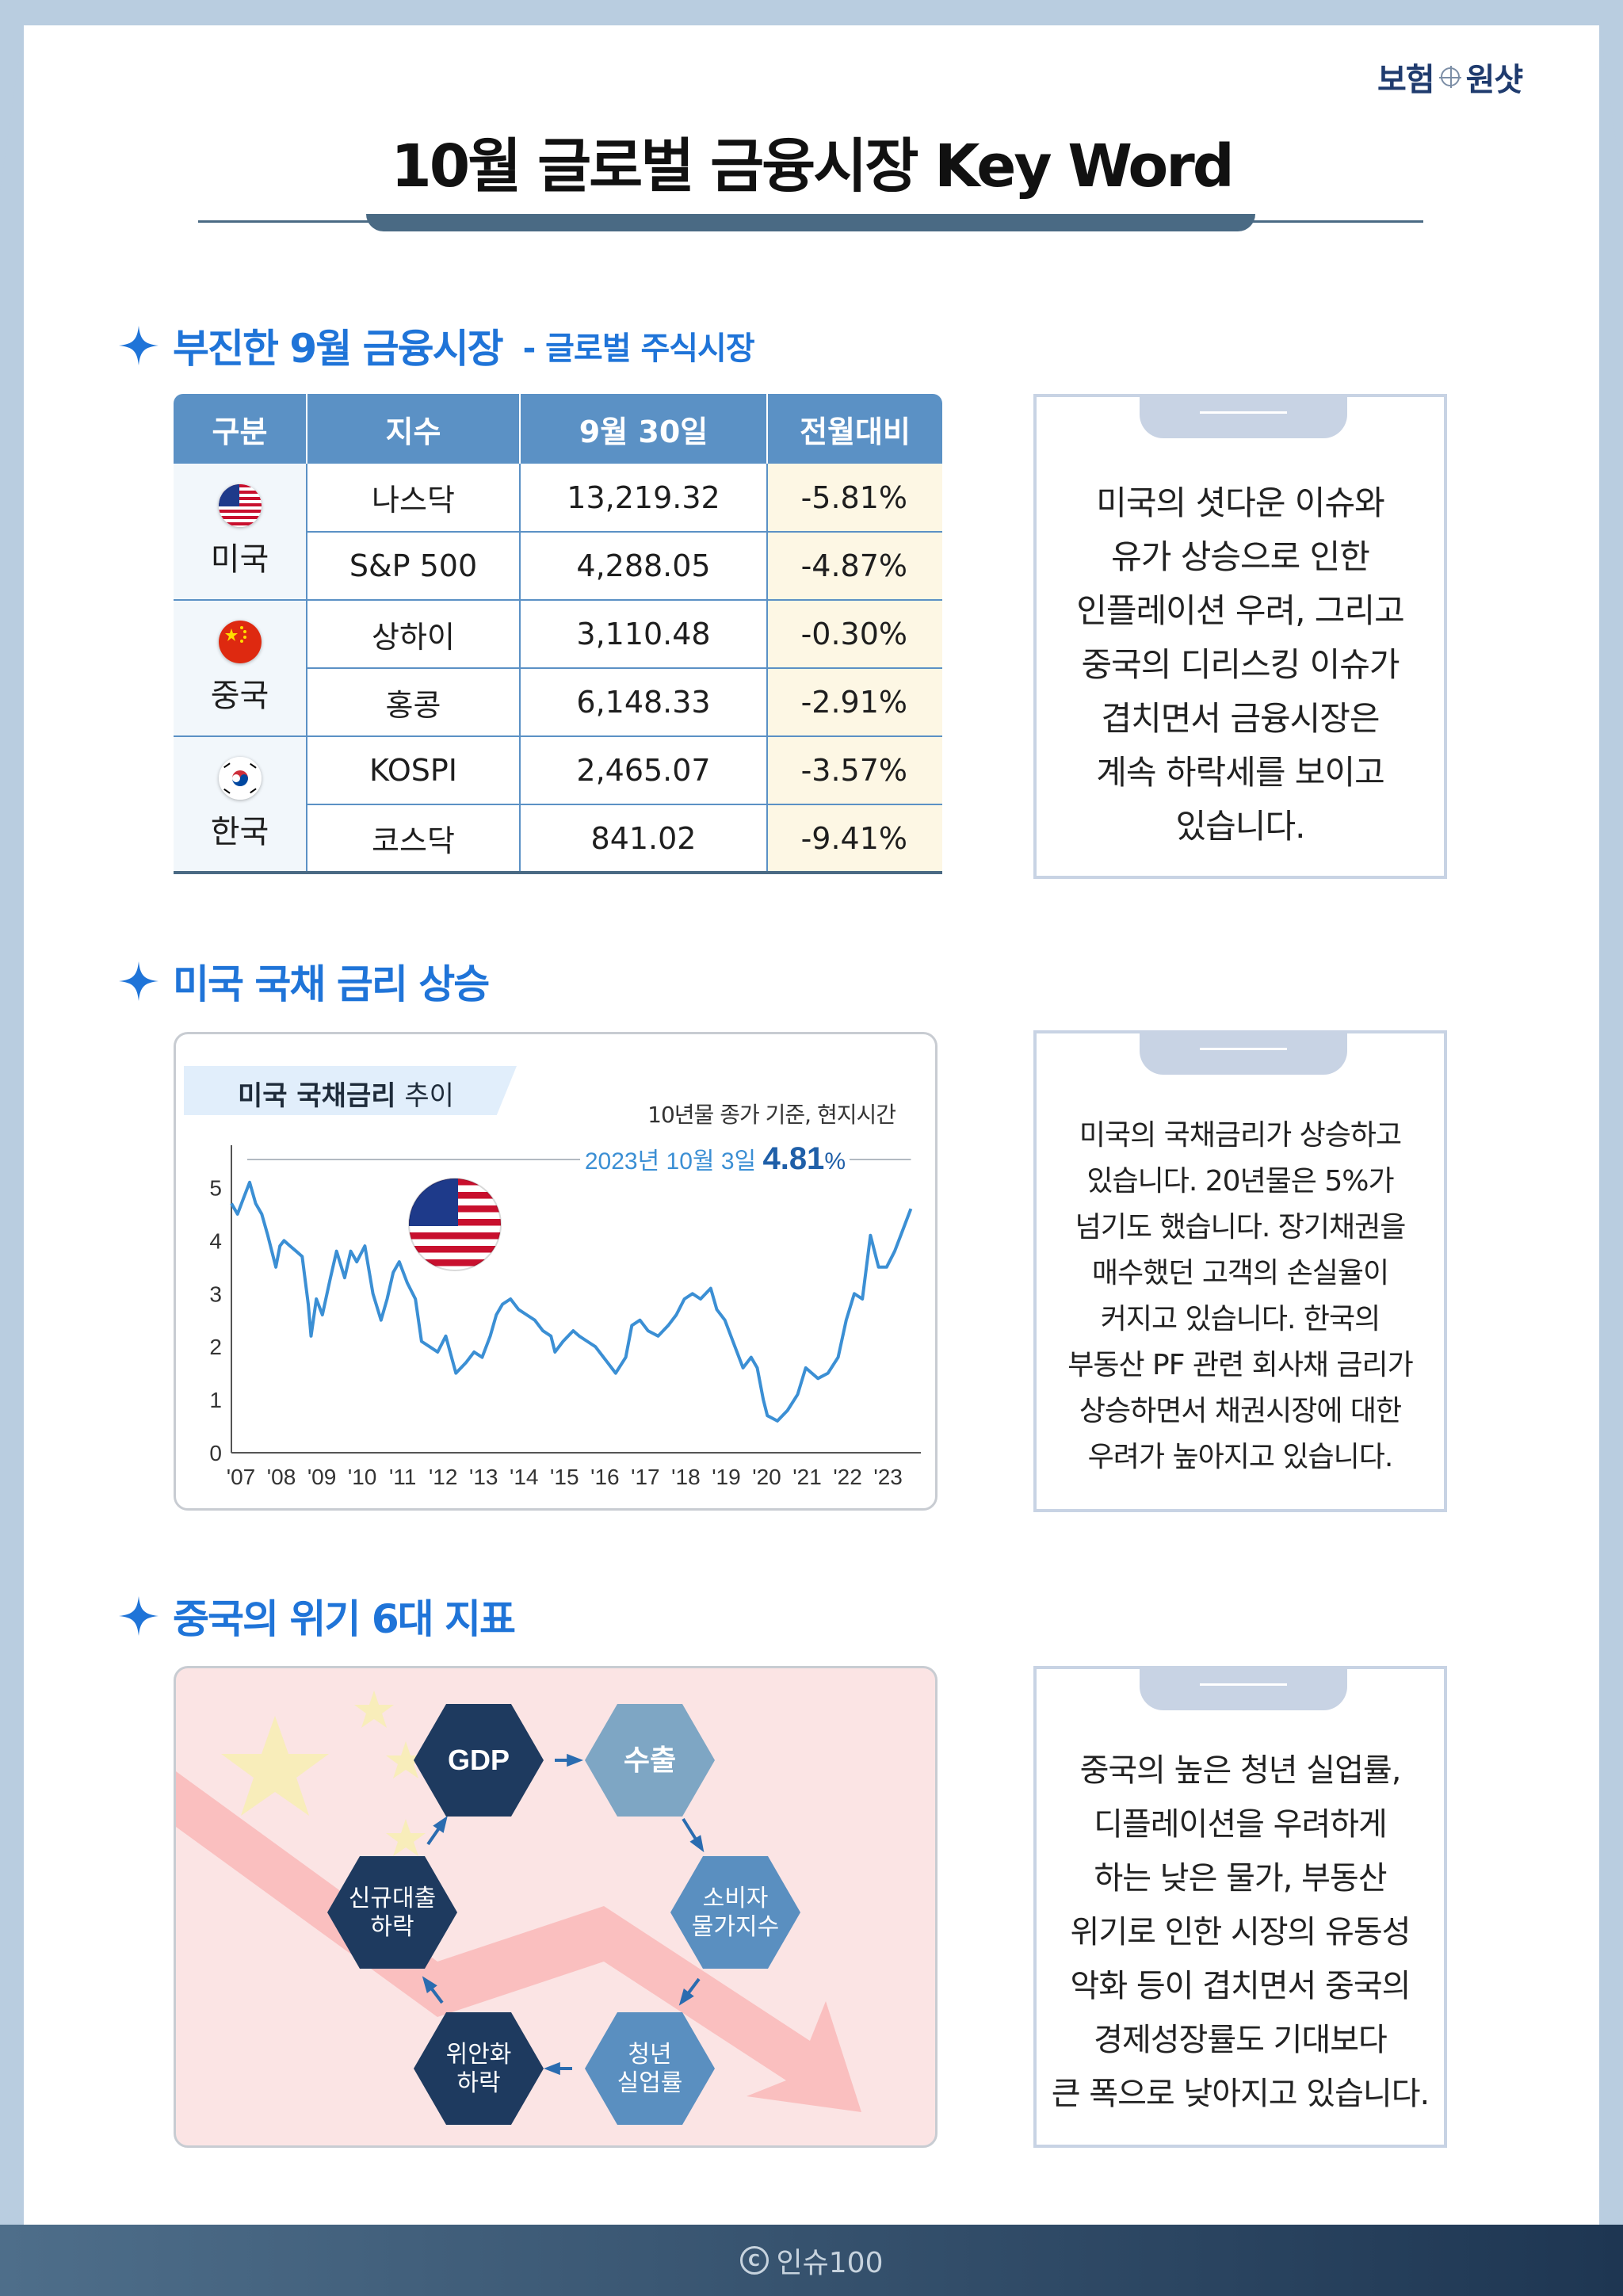  Describe the element at coordinates (565, 1477) in the screenshot. I see `x-tick-label: '15` at that location.